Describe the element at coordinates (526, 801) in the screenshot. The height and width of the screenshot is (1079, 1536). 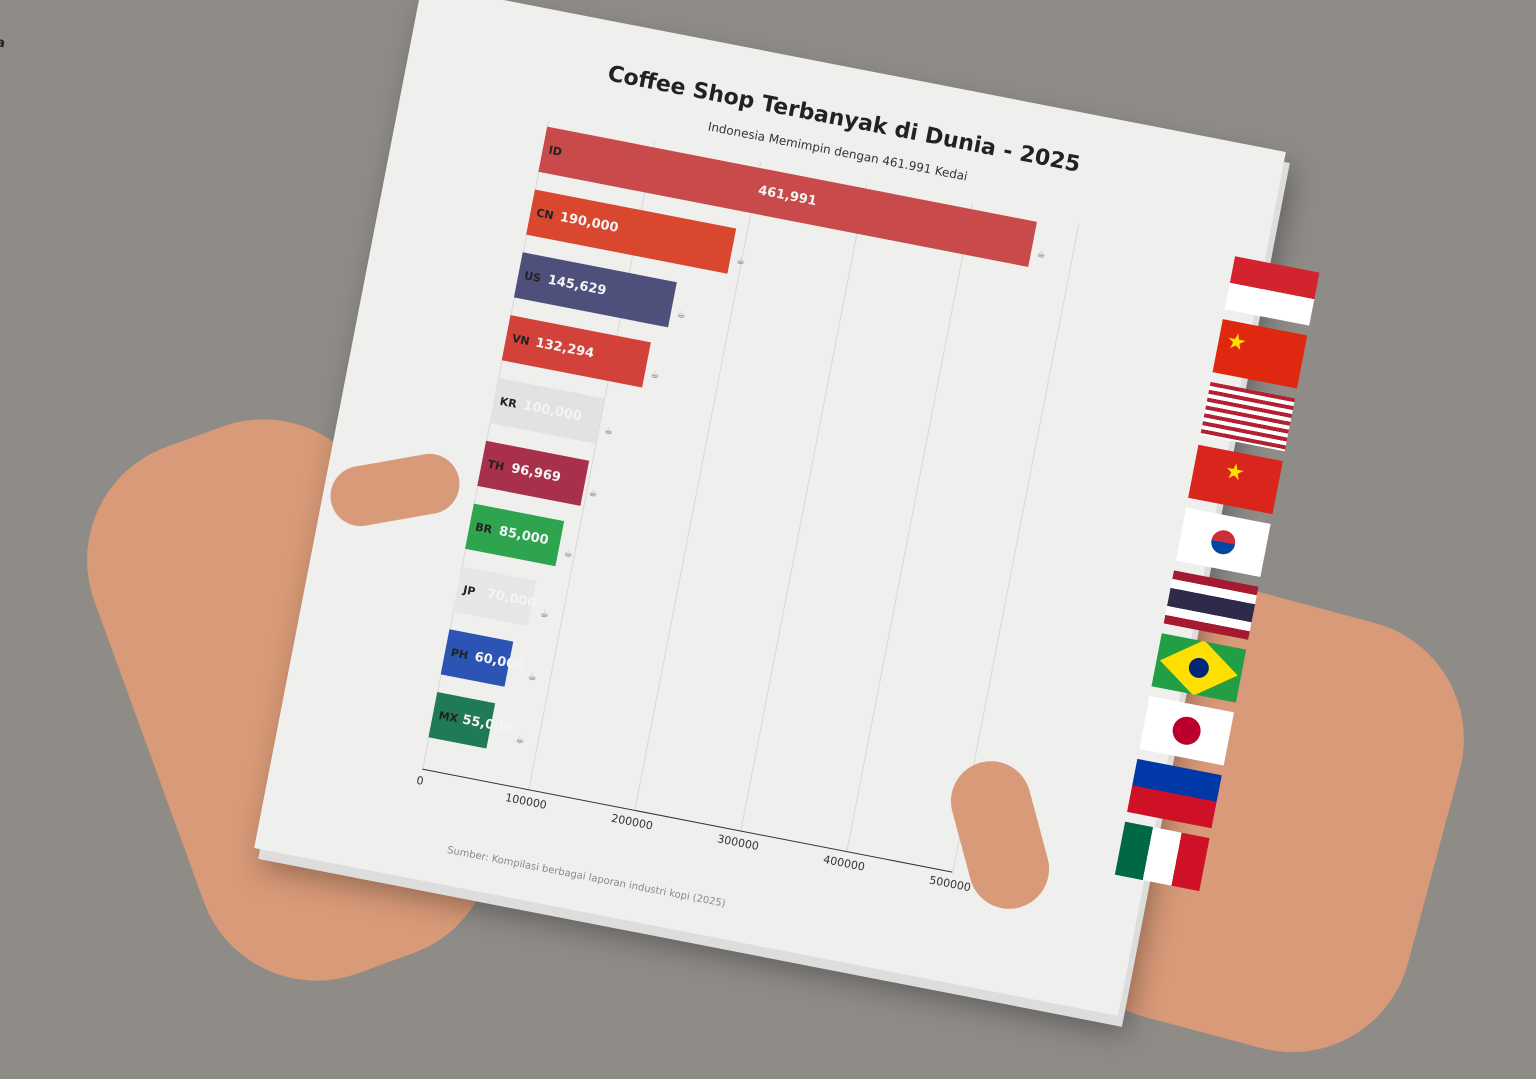
I see `x-tick-label: 100000` at that location.